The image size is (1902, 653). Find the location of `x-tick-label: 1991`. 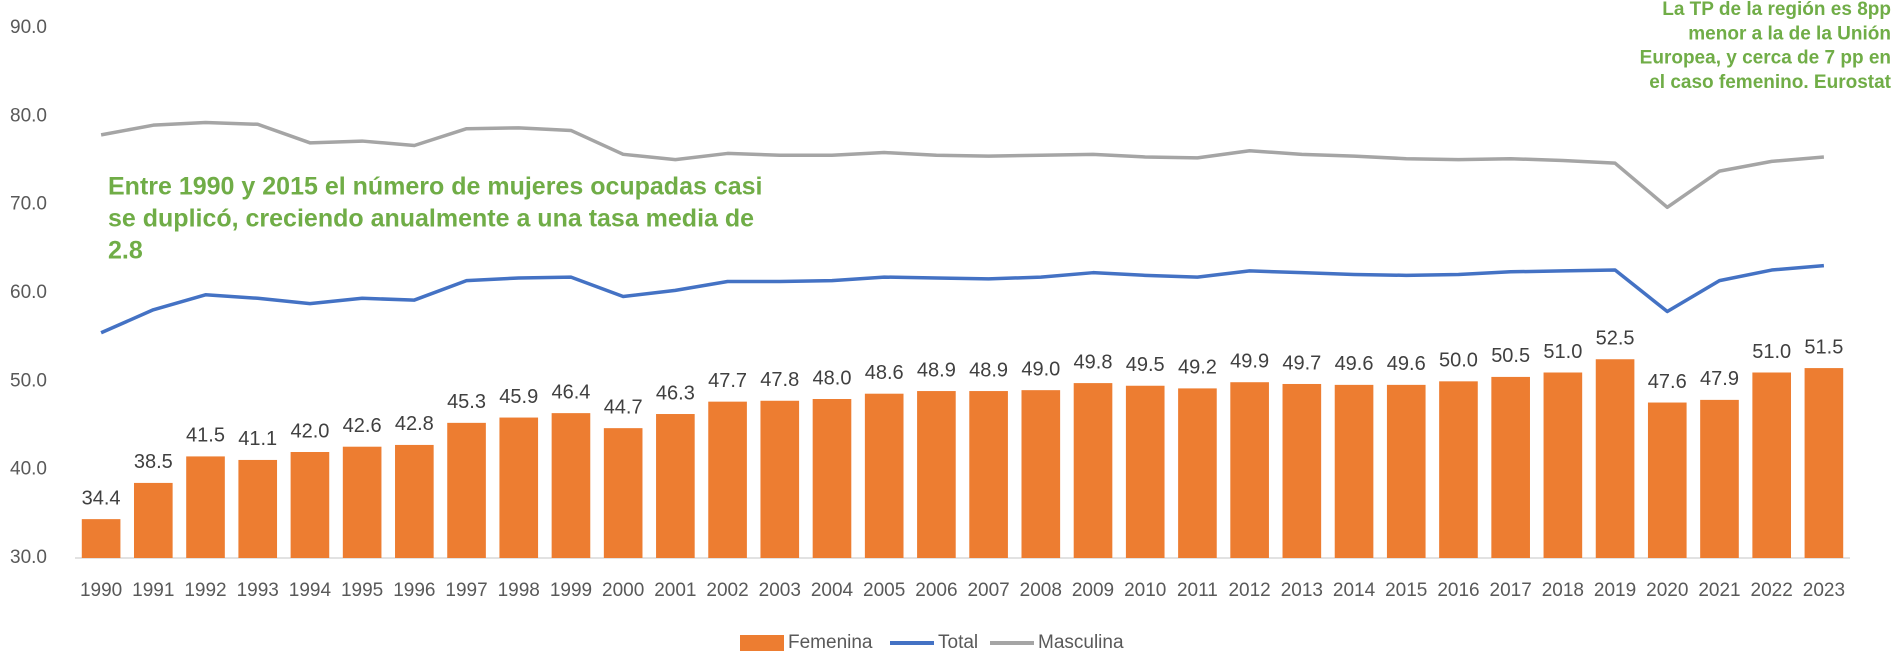

x-tick-label: 1991 is located at coordinates (153, 590).